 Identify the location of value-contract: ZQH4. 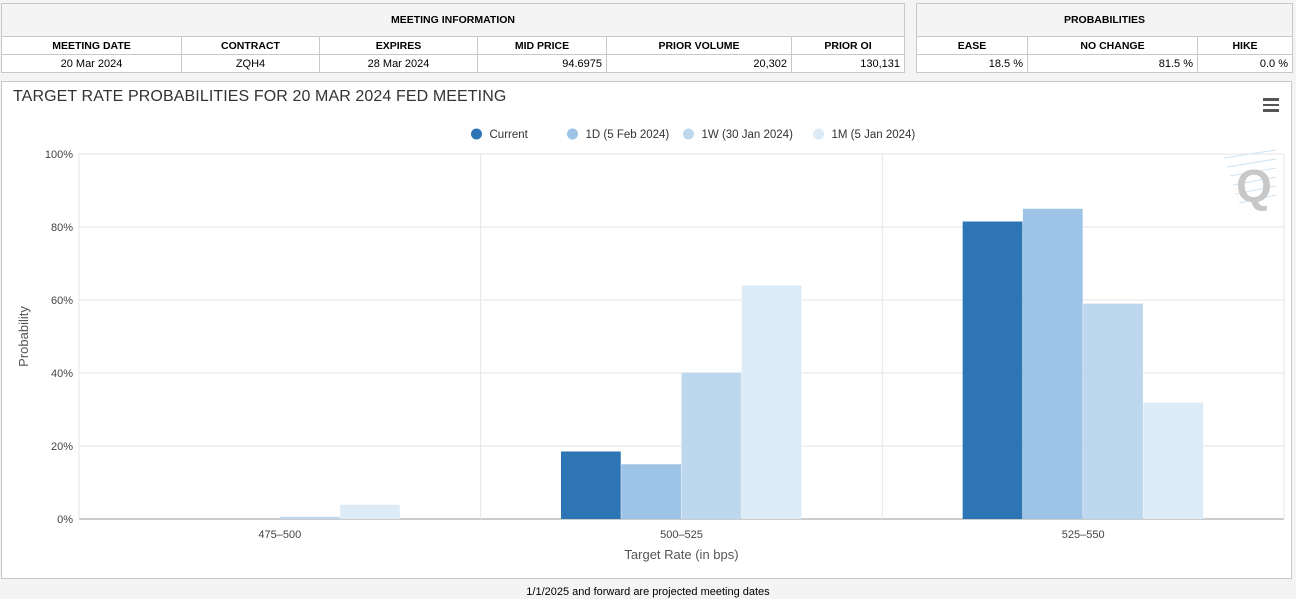
(250, 63).